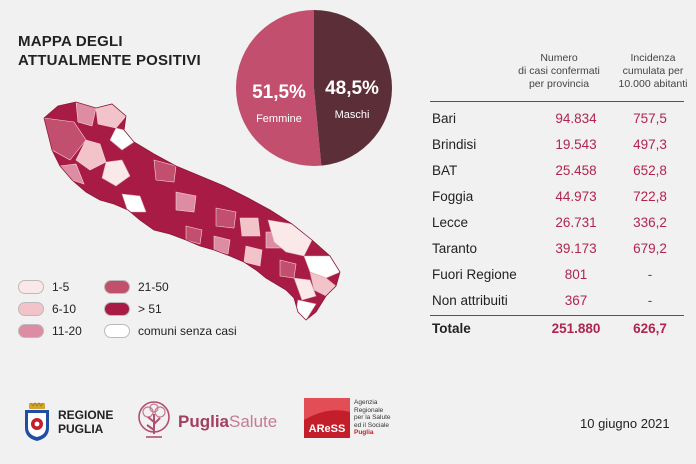  I want to click on puglia-salute-tree-icon, so click(154, 419).